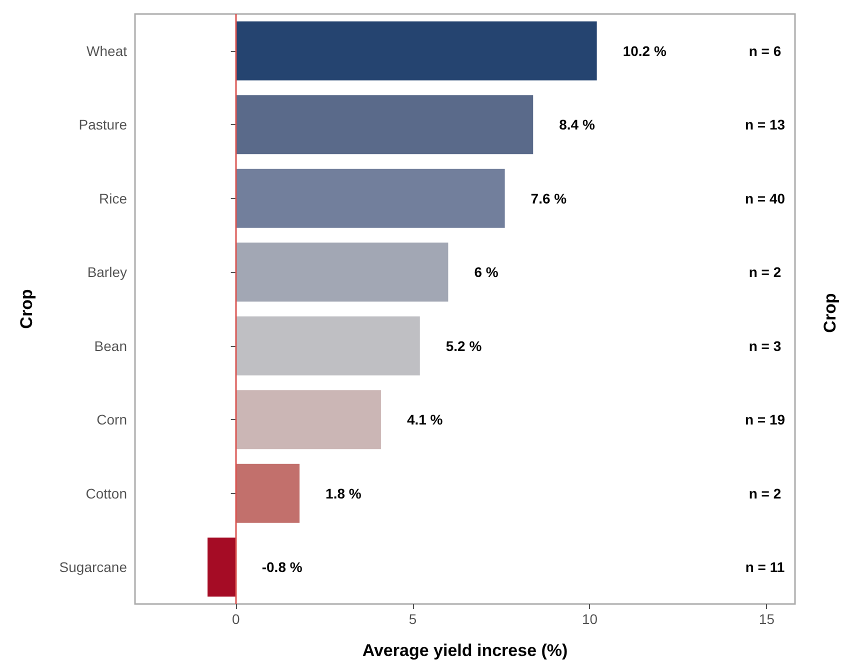  I want to click on y-tick-label: Barley, so click(107, 272).